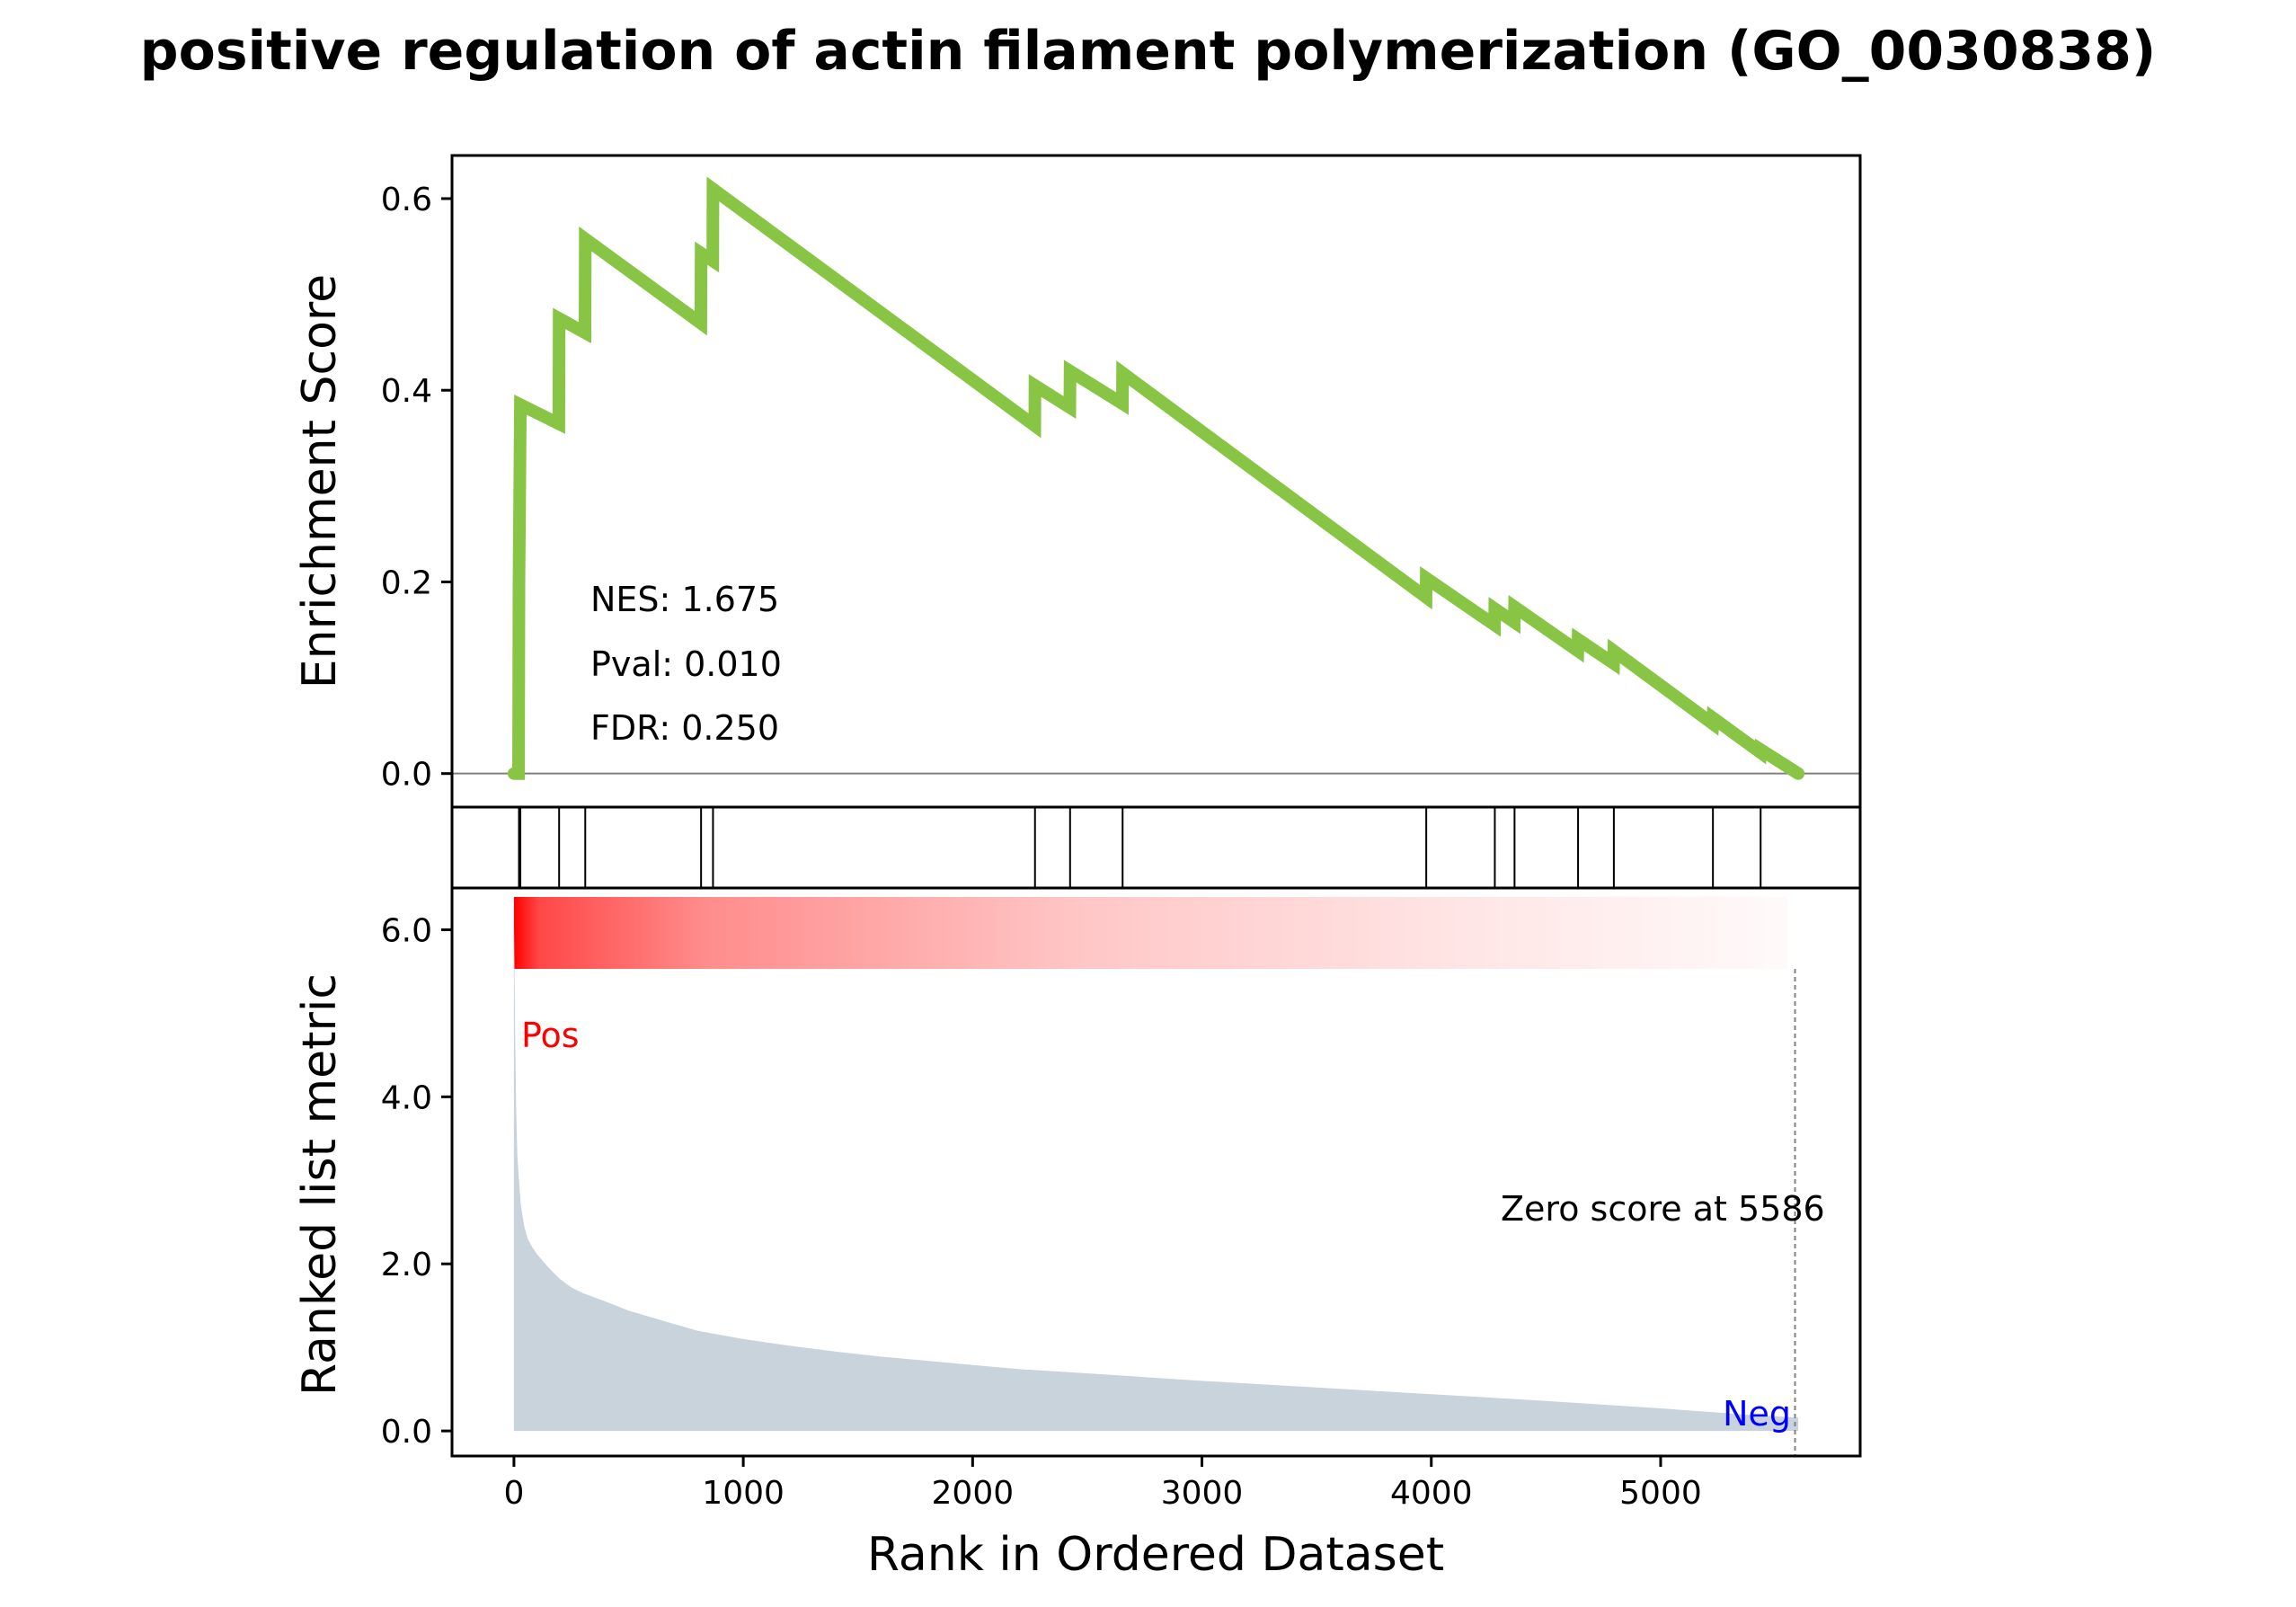  What do you see at coordinates (513, 1493) in the screenshot?
I see `x-tick-label: 0` at bounding box center [513, 1493].